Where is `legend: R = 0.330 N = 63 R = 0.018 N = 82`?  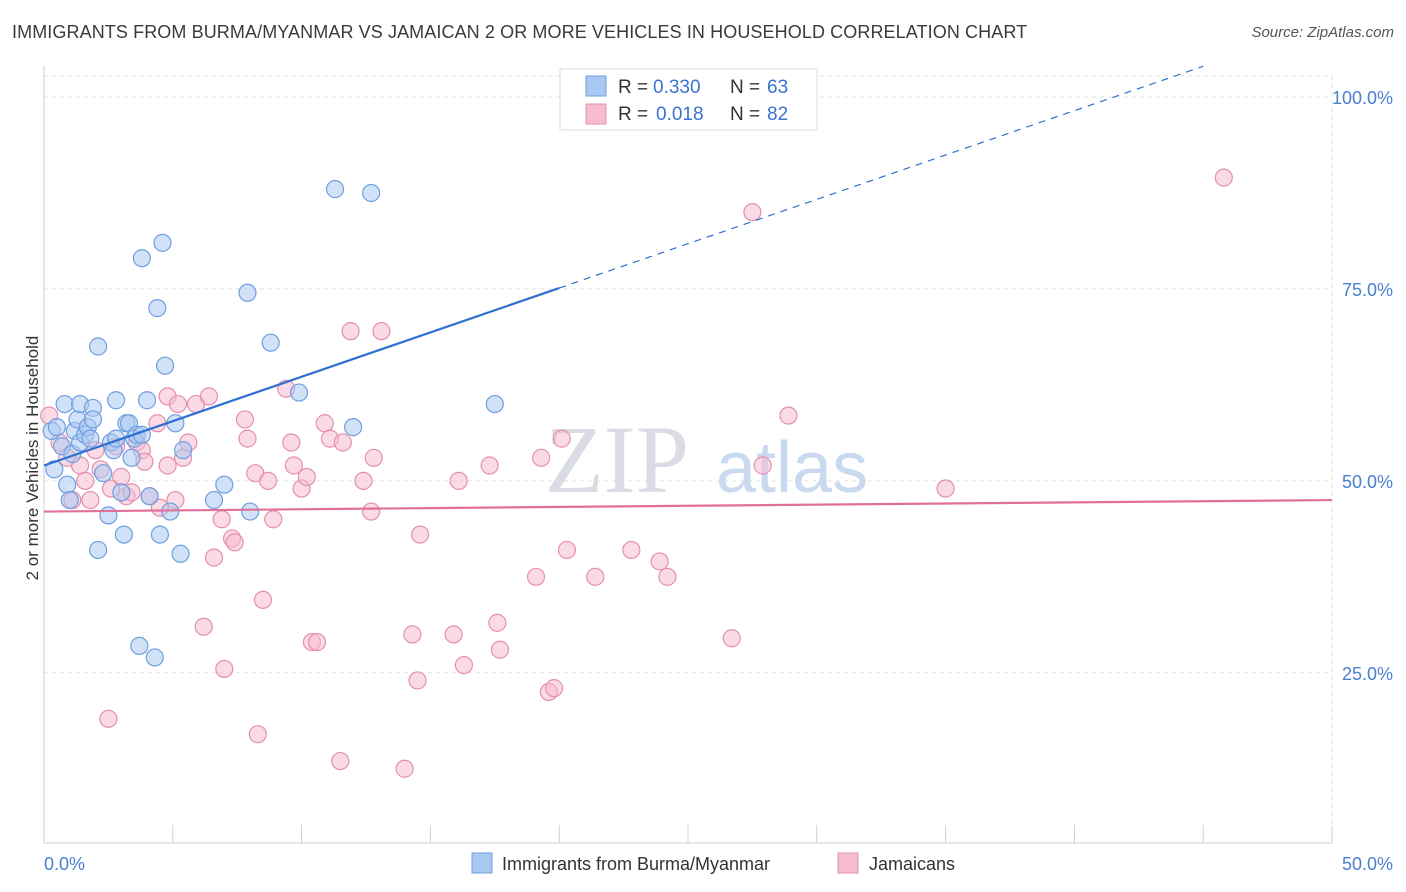
legend: R = 0.330 N = 63 R = 0.018 N = 82 is located at coordinates (688, 99).